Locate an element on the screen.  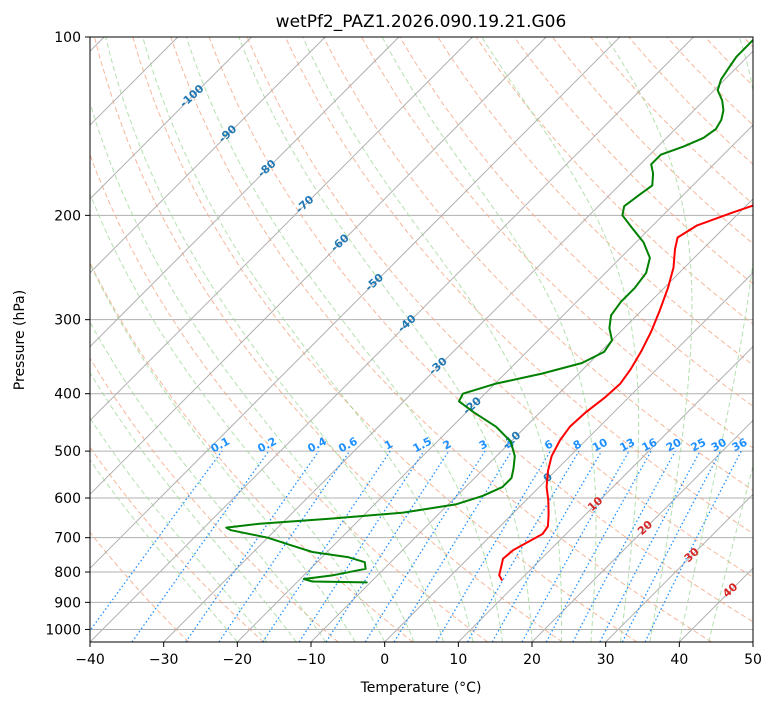
x-tick-label: −30 is located at coordinates (164, 660).